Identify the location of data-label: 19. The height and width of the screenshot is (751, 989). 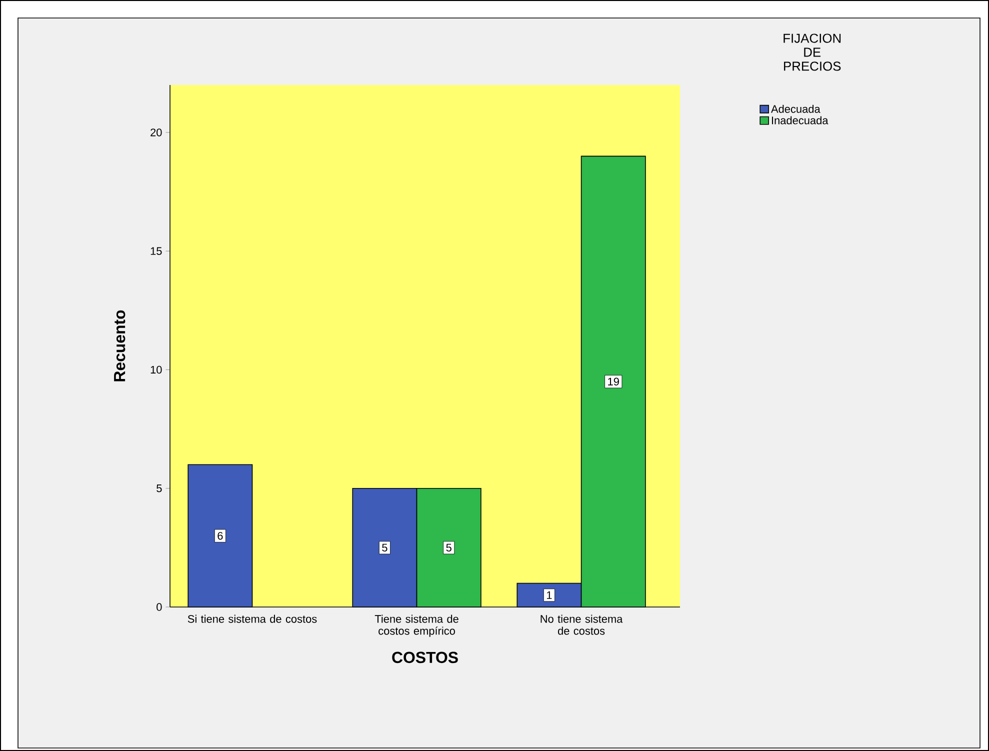
(613, 382).